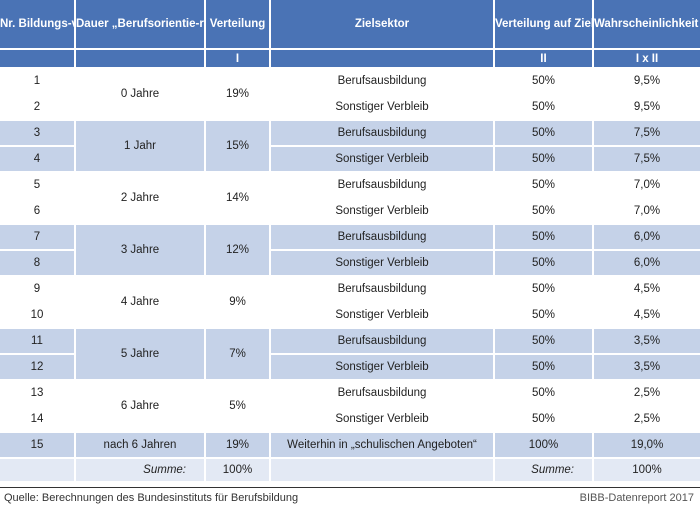 The image size is (700, 510). Describe the element at coordinates (238, 199) in the screenshot. I see `cell-verteilung: 14%` at that location.